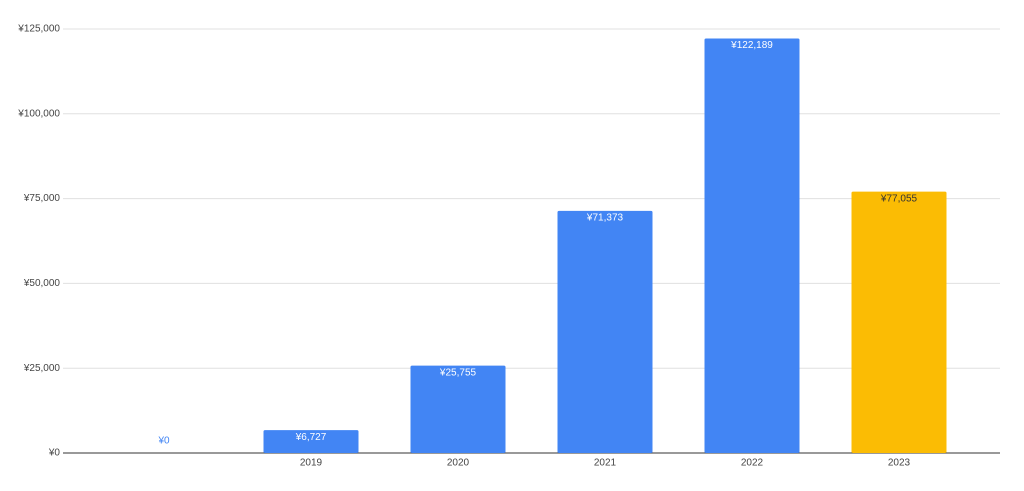 The width and height of the screenshot is (1024, 491). I want to click on y-tick-label: ¥75,000, so click(42, 198).